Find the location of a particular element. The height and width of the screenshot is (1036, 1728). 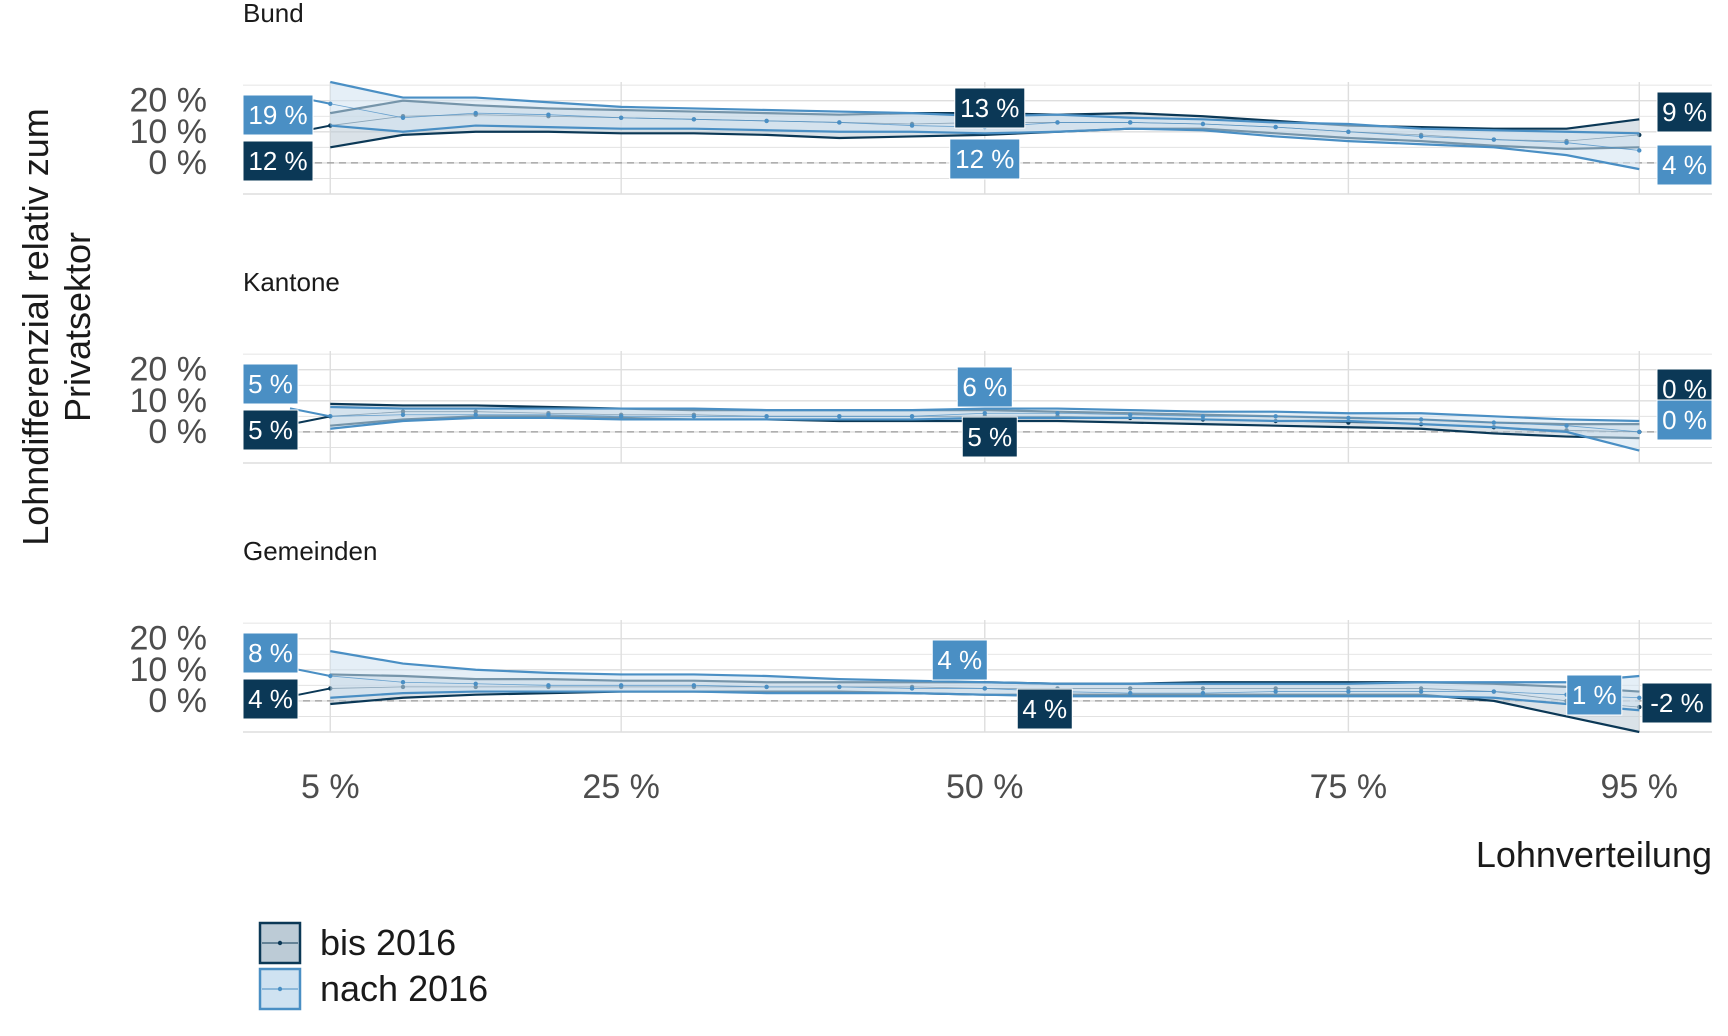

panel-title-gemeinden: Gemeinden is located at coordinates (310, 551).